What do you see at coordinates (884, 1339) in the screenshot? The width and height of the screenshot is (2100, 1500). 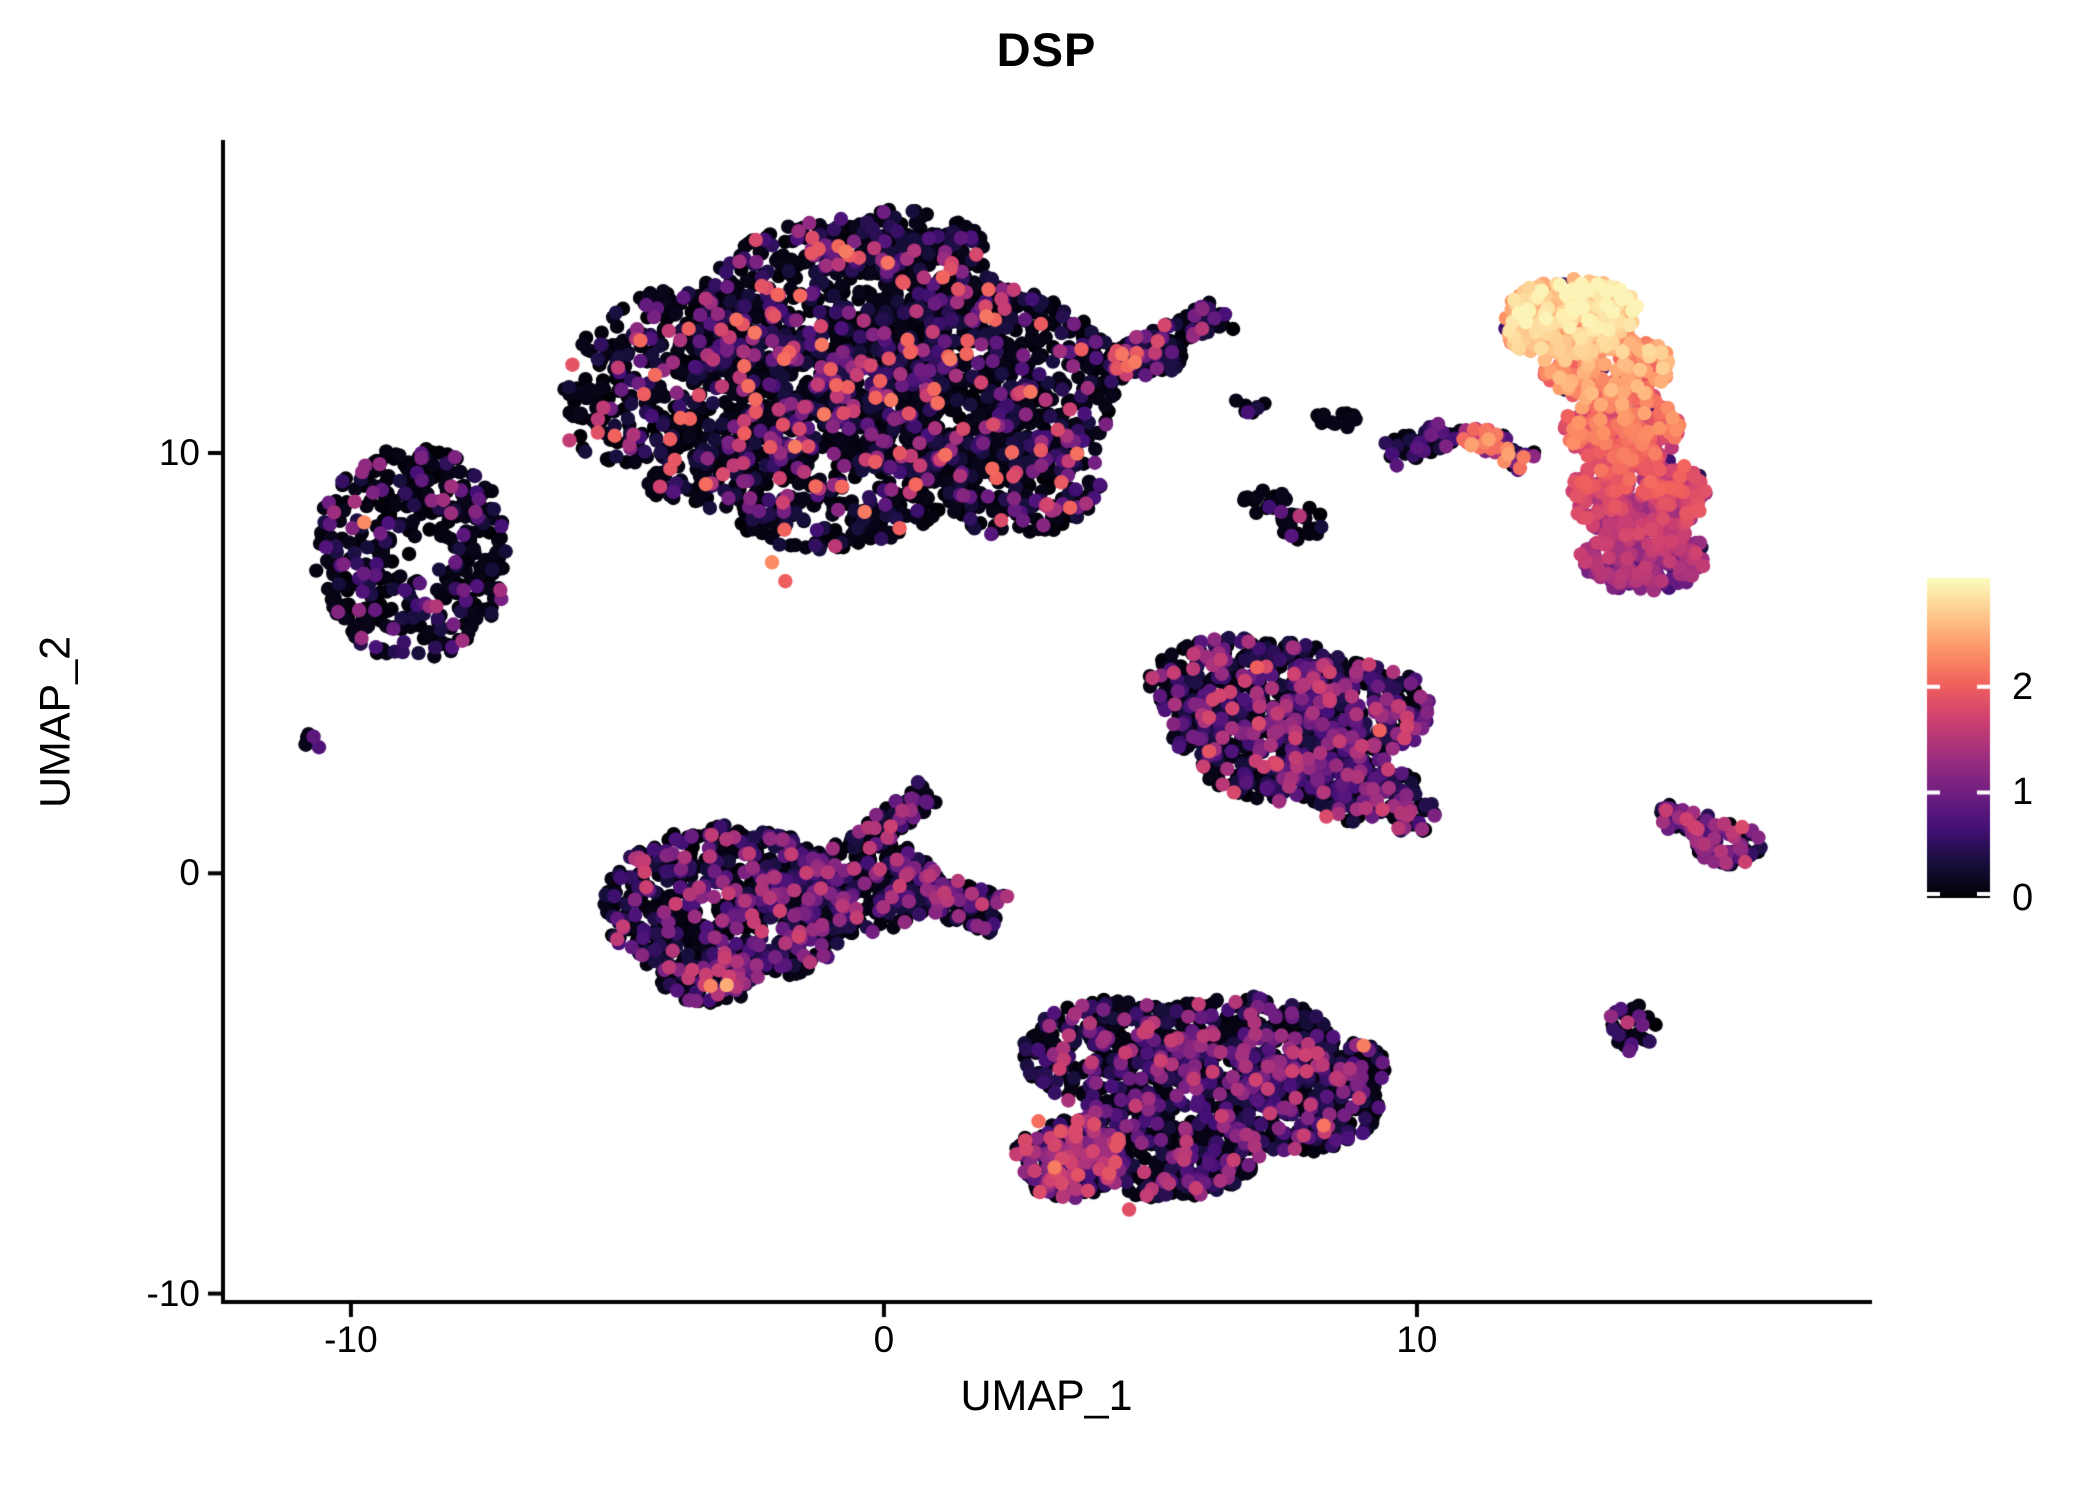 I see `x-tick-label: 0` at bounding box center [884, 1339].